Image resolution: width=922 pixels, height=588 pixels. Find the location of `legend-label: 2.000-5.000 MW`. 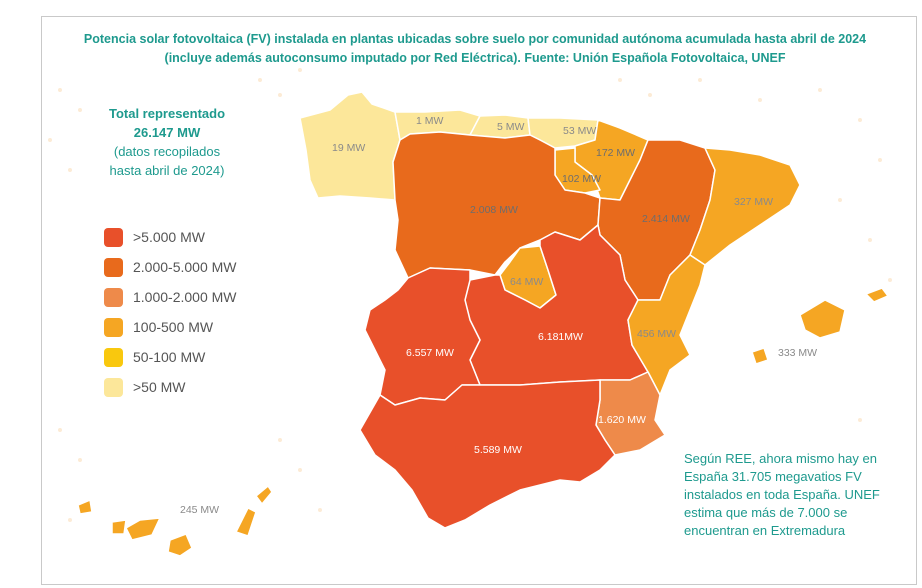

legend-label: 2.000-5.000 MW is located at coordinates (185, 267).